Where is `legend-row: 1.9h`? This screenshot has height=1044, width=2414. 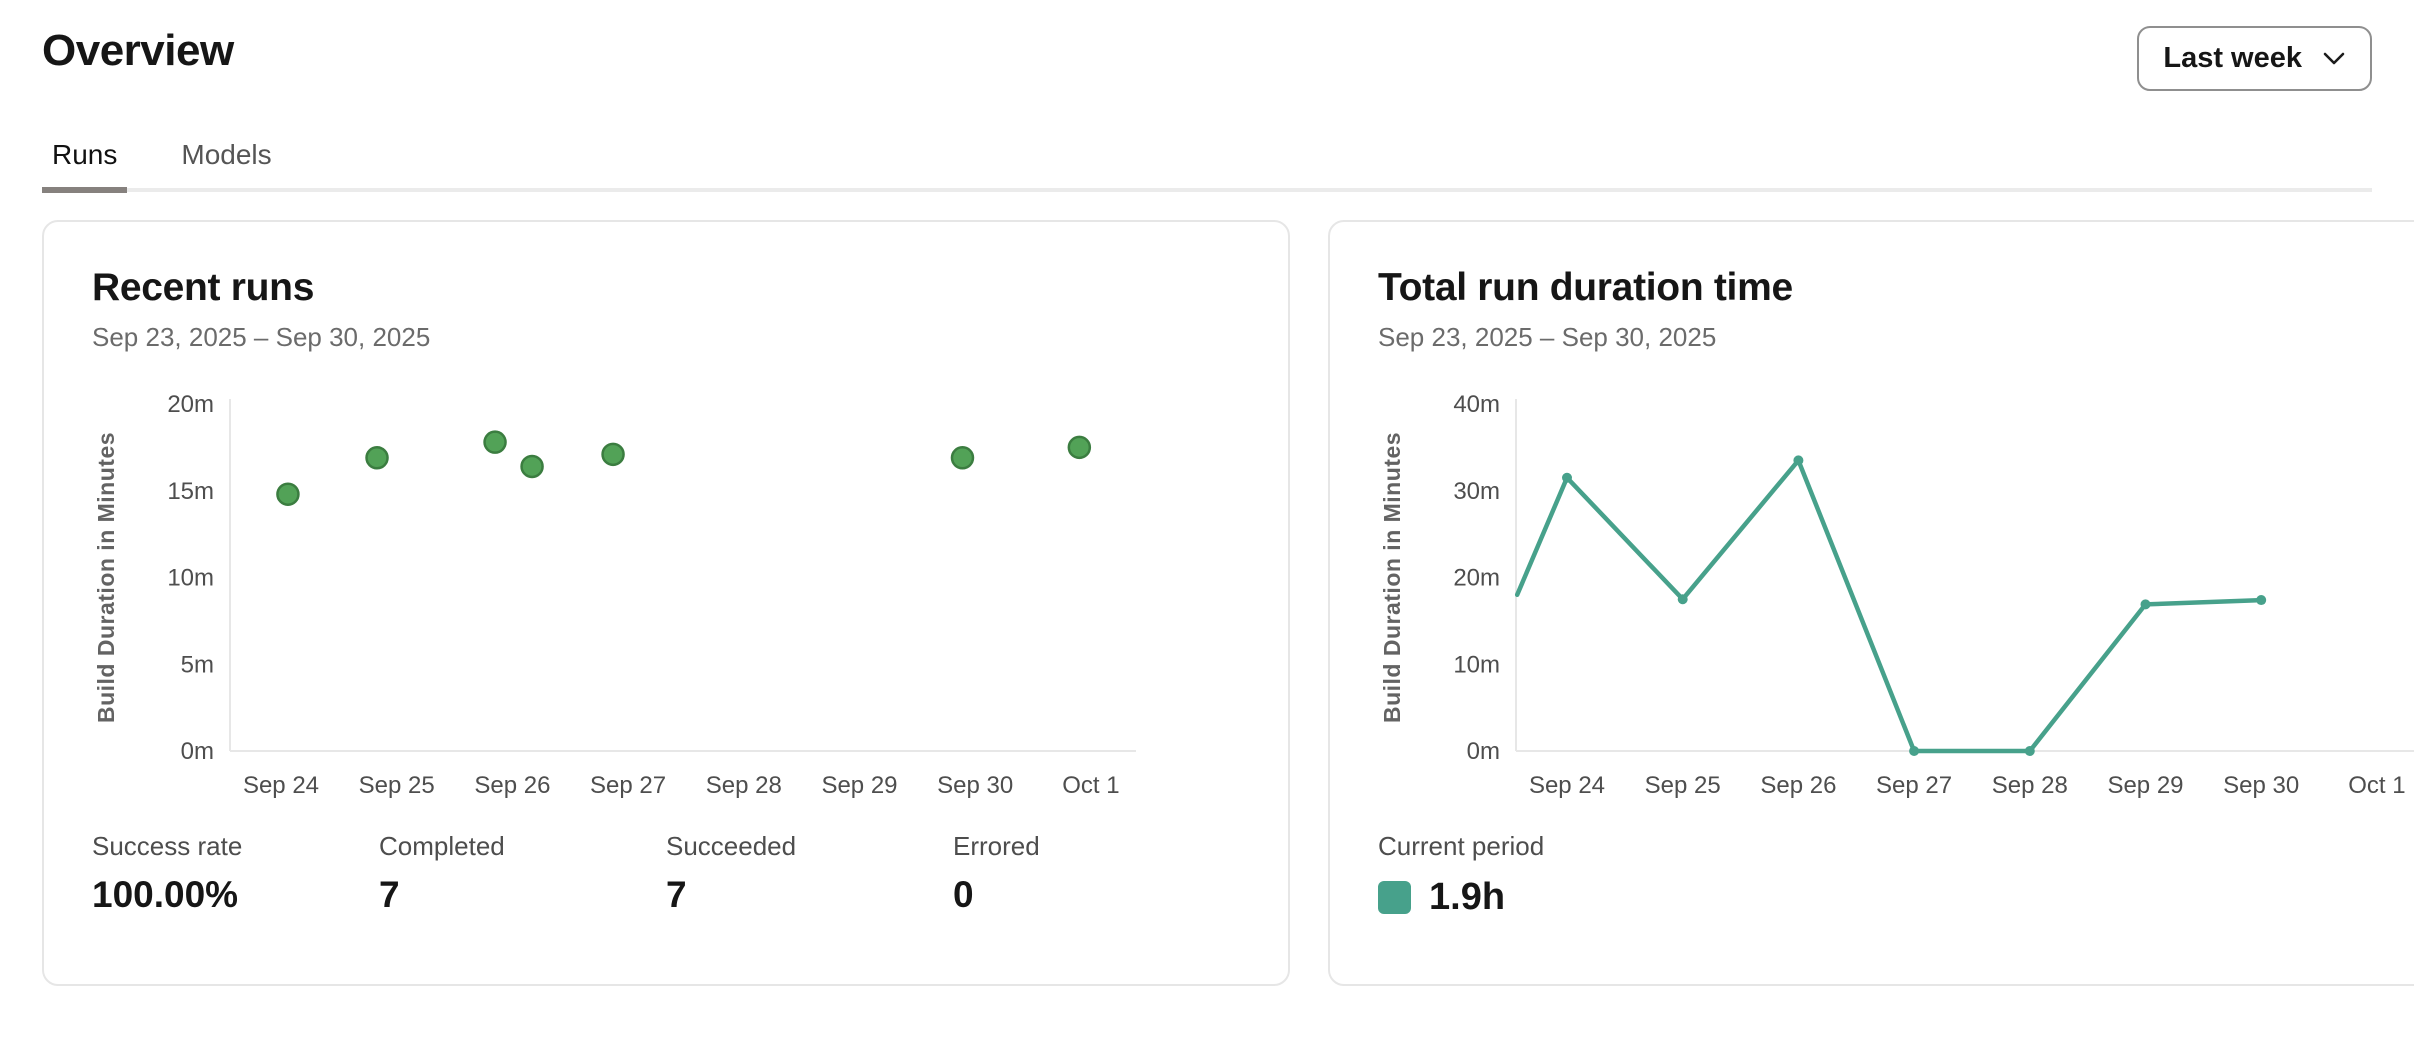
legend-row: 1.9h is located at coordinates (1896, 897).